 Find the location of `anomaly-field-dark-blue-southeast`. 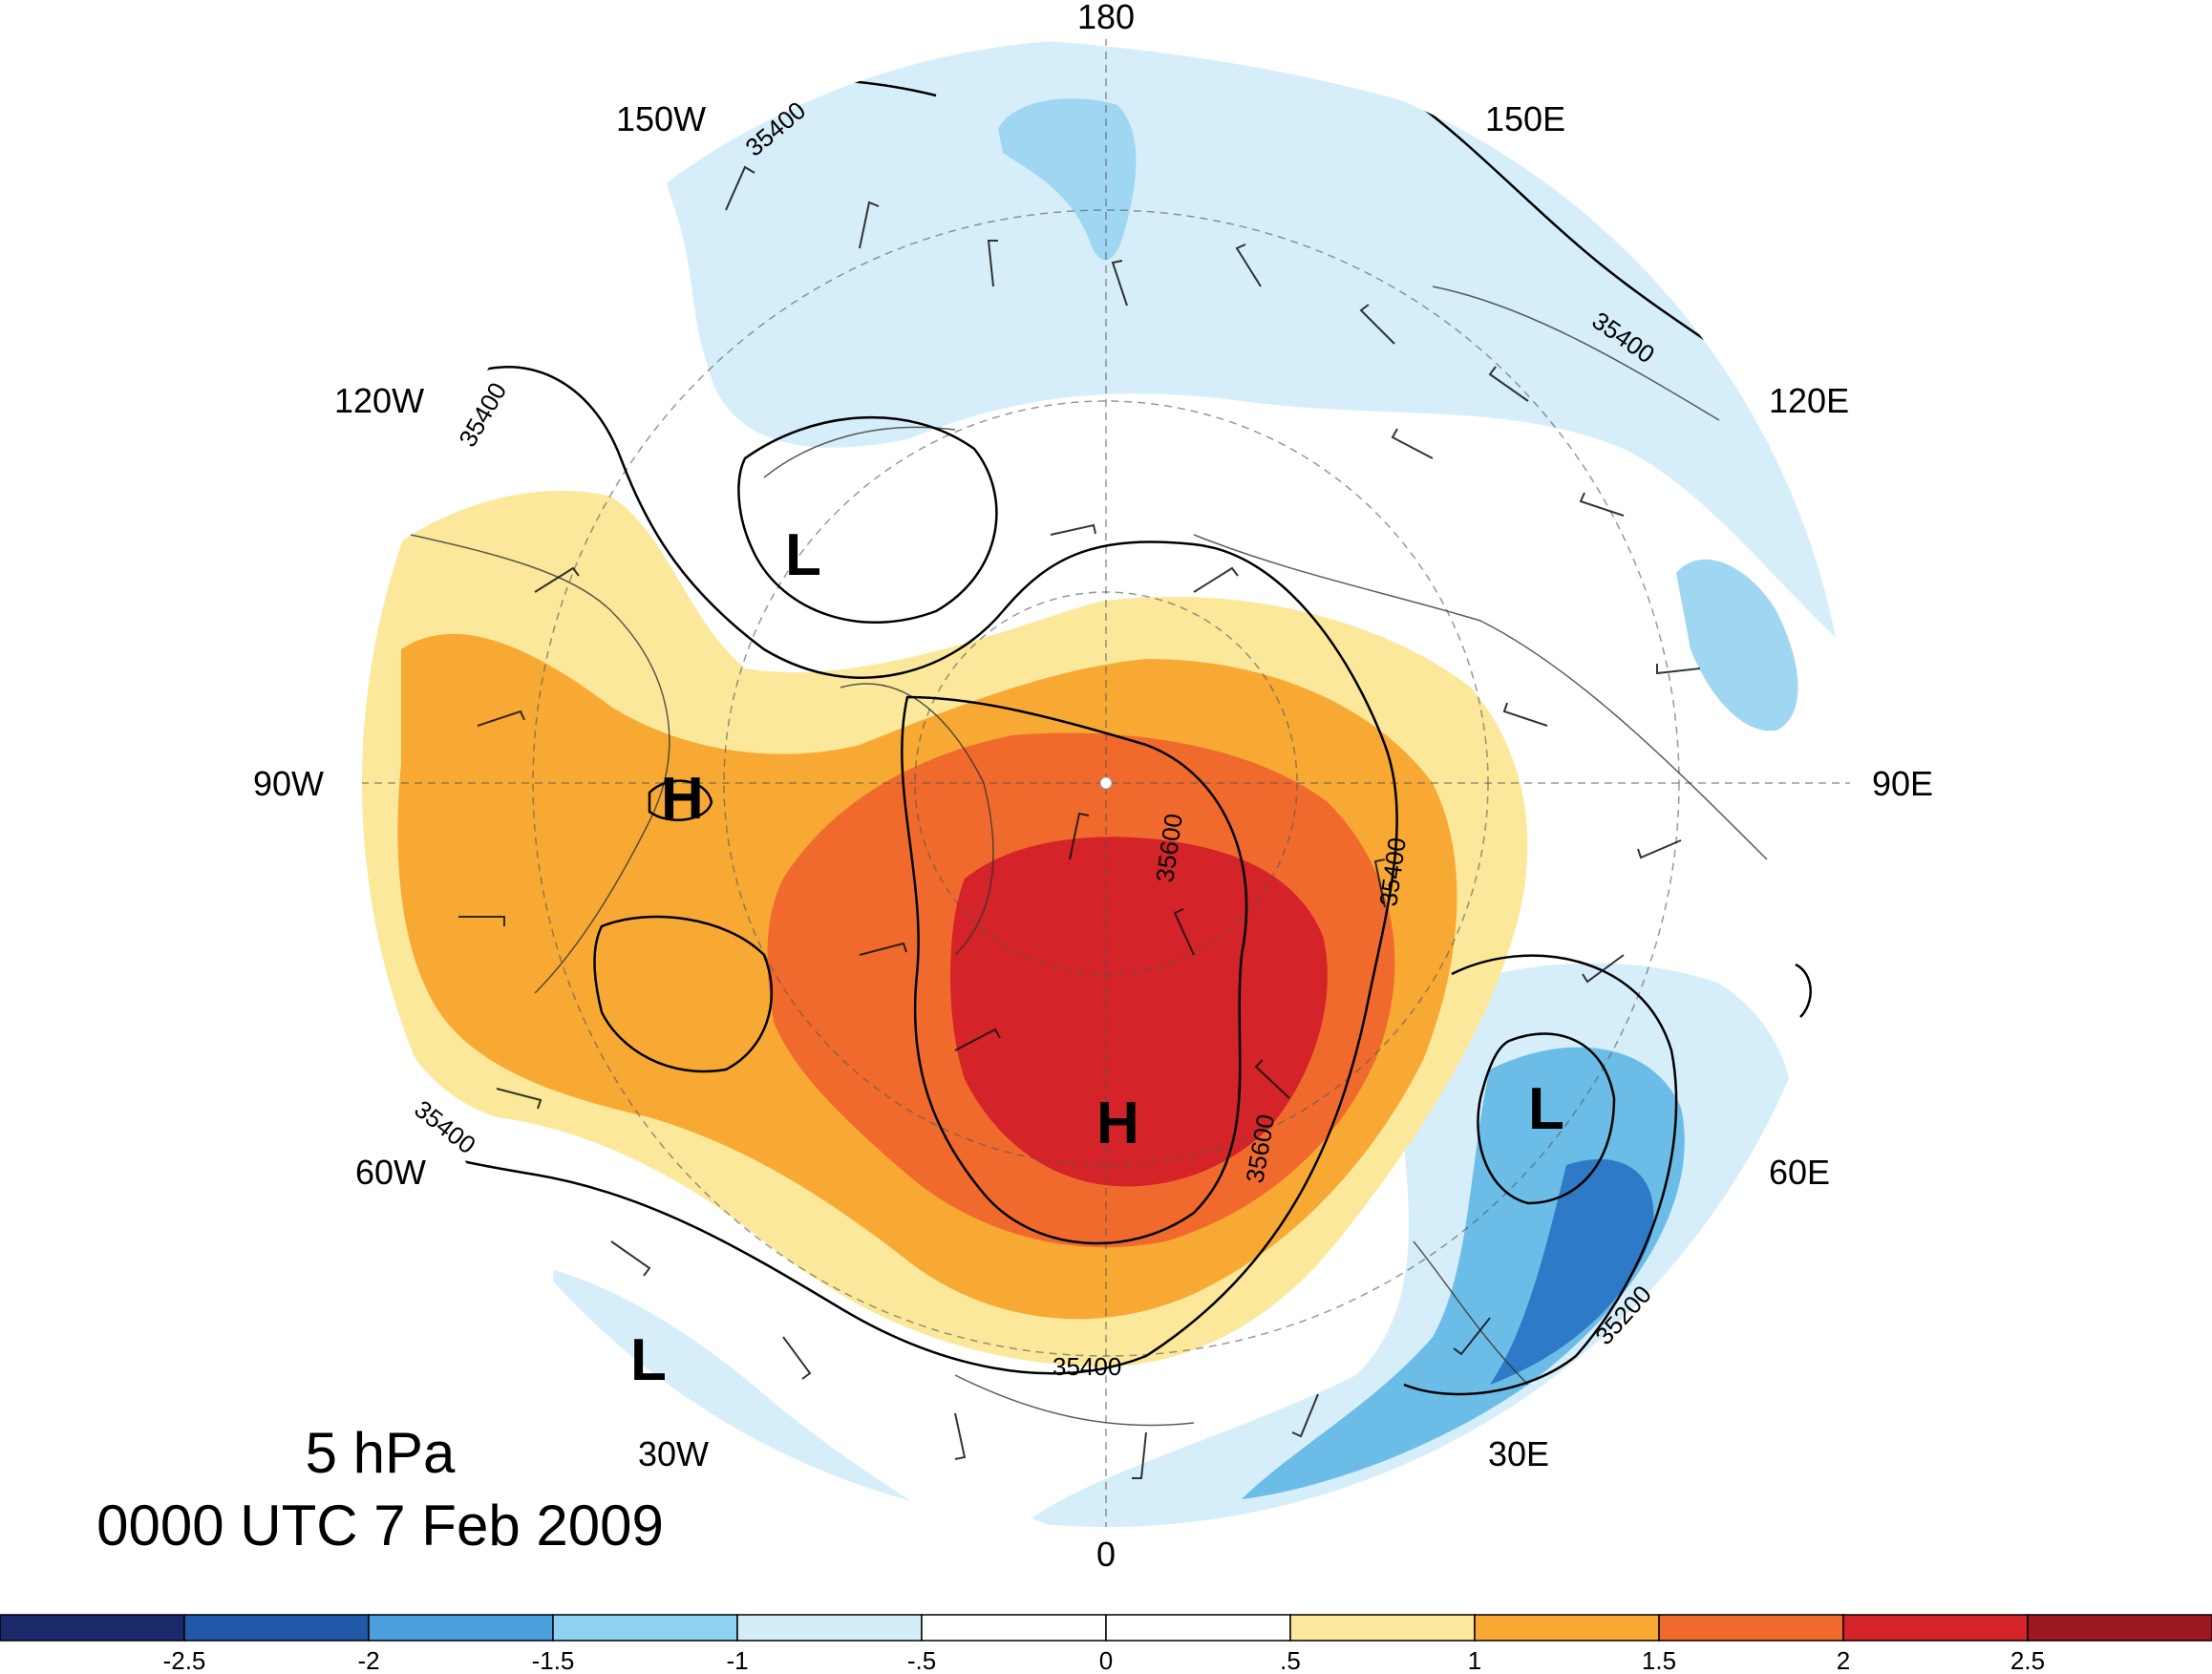

anomaly-field-dark-blue-southeast is located at coordinates (1572, 1271).